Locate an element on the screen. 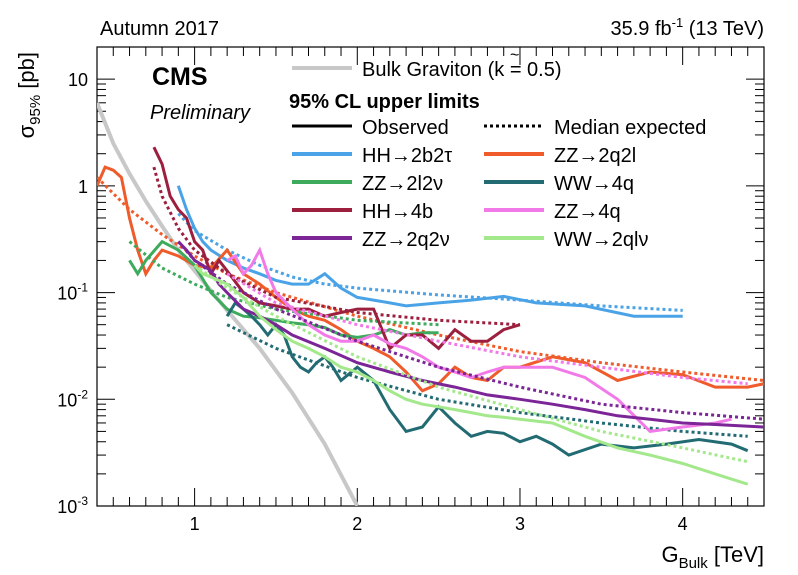  header-period: Autumn 2017 is located at coordinates (159, 29).